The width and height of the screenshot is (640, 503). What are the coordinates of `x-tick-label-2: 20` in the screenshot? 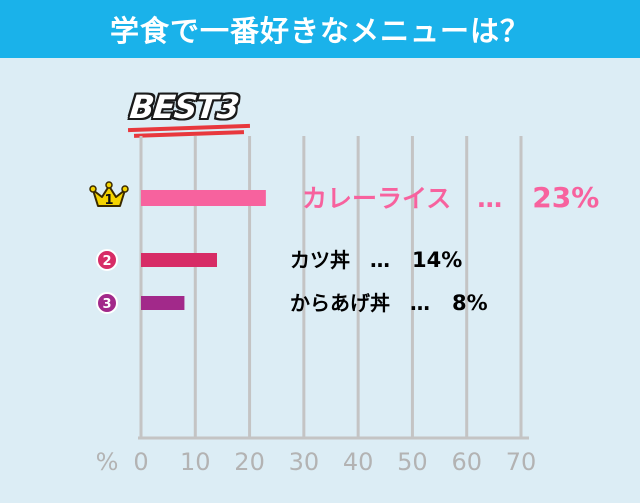 It's located at (249, 462).